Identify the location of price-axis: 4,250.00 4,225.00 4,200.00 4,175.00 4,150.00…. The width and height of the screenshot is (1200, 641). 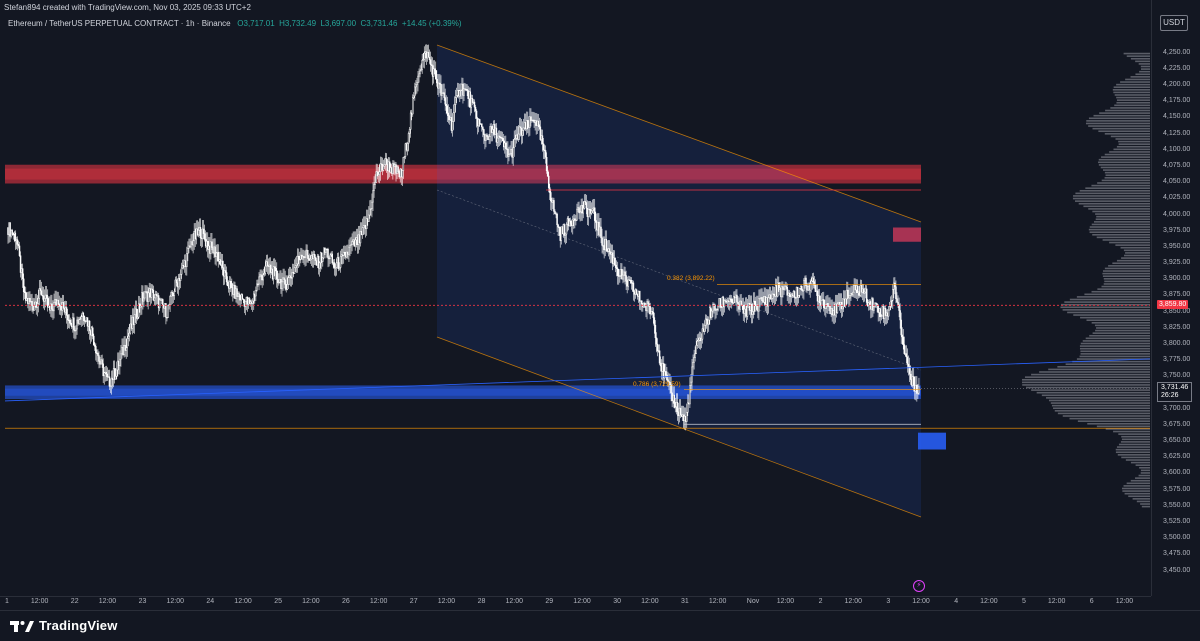
(1175, 298).